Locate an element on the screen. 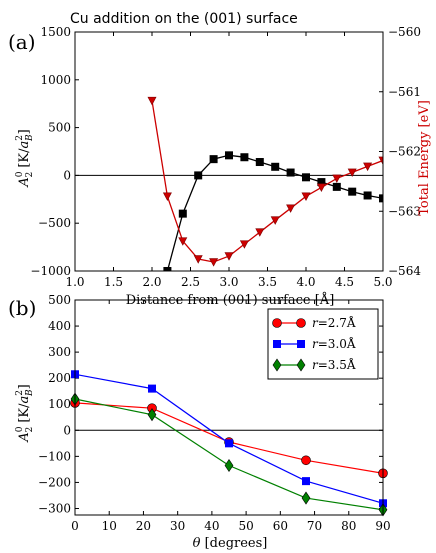  panel-a-ytick-right-label: −564 is located at coordinates (404, 271).